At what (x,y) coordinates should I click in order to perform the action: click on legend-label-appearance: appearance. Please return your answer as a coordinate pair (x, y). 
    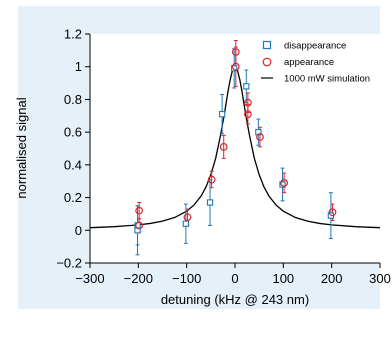
    Looking at the image, I should click on (309, 62).